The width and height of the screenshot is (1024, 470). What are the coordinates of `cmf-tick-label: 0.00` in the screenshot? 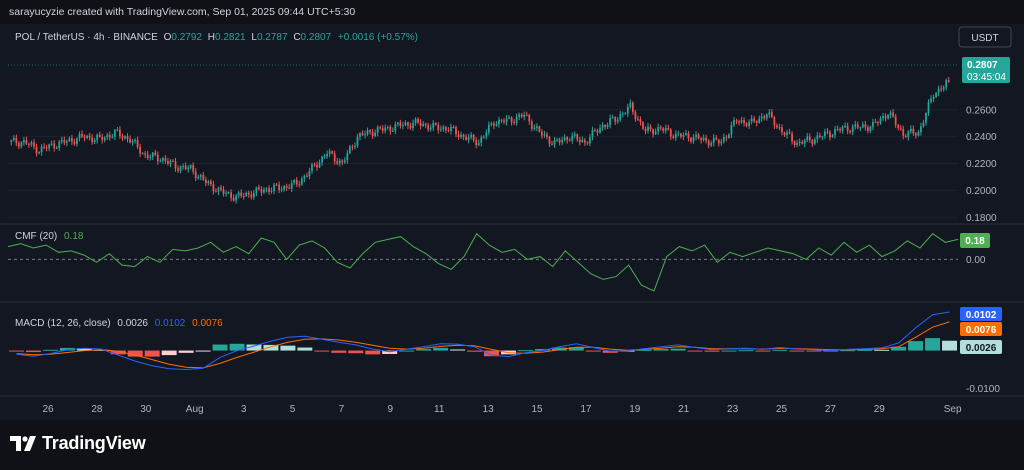 It's located at (976, 260).